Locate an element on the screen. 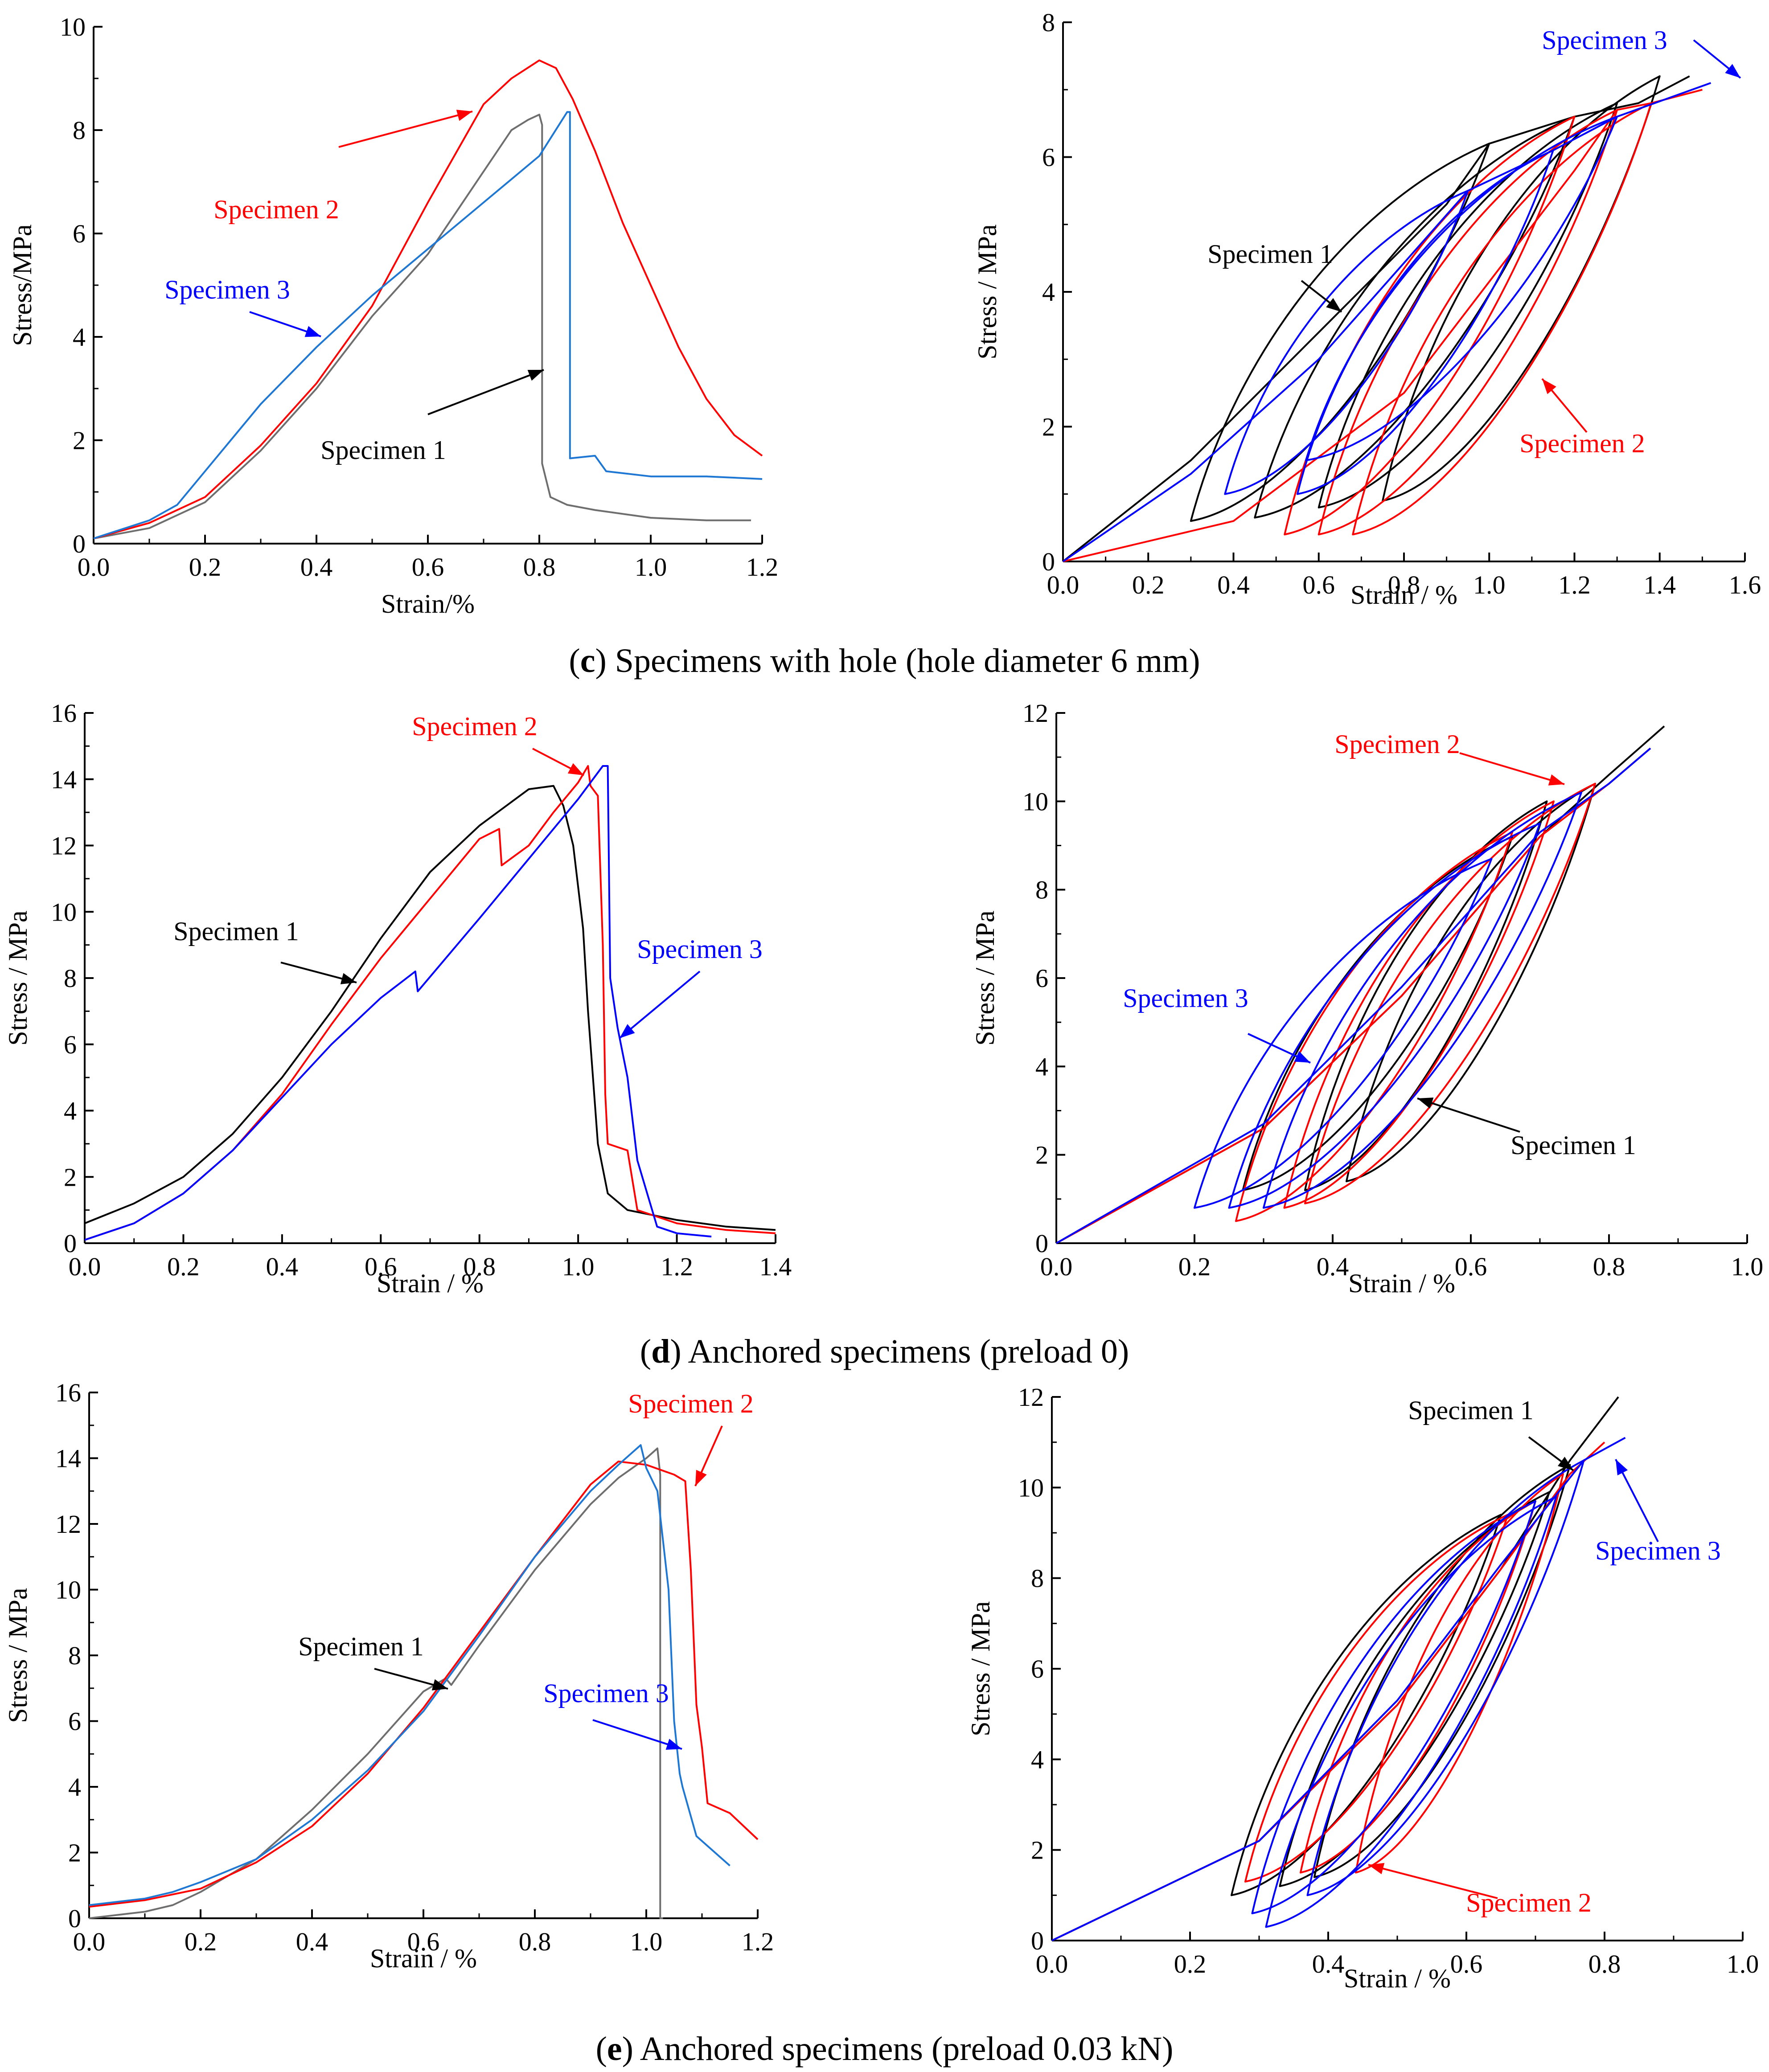 The width and height of the screenshot is (1769, 2072). y-tick-label: 16 is located at coordinates (64, 713).